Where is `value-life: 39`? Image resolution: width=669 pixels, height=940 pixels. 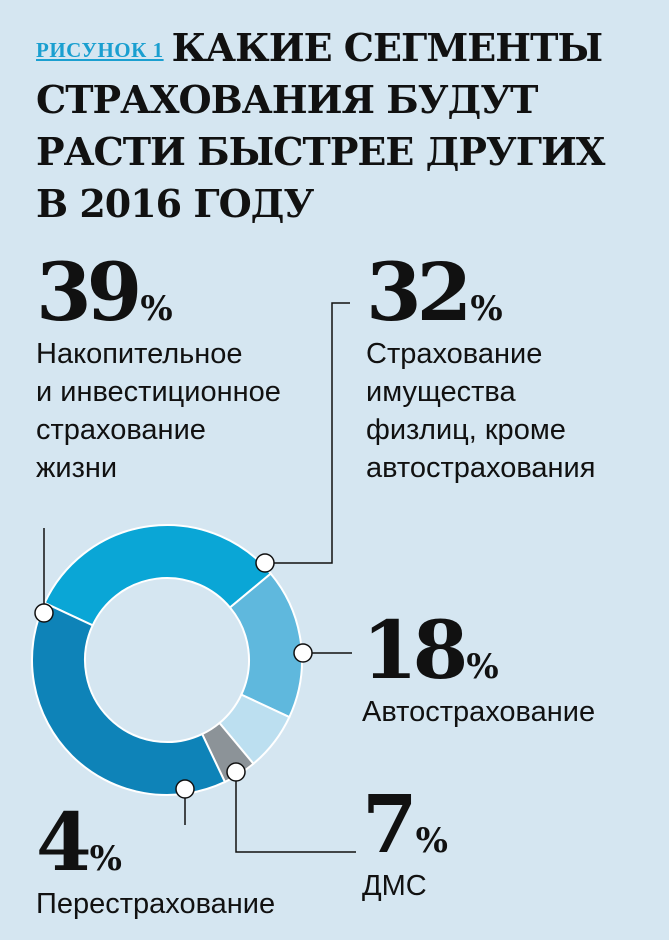 value-life: 39 is located at coordinates (89, 292).